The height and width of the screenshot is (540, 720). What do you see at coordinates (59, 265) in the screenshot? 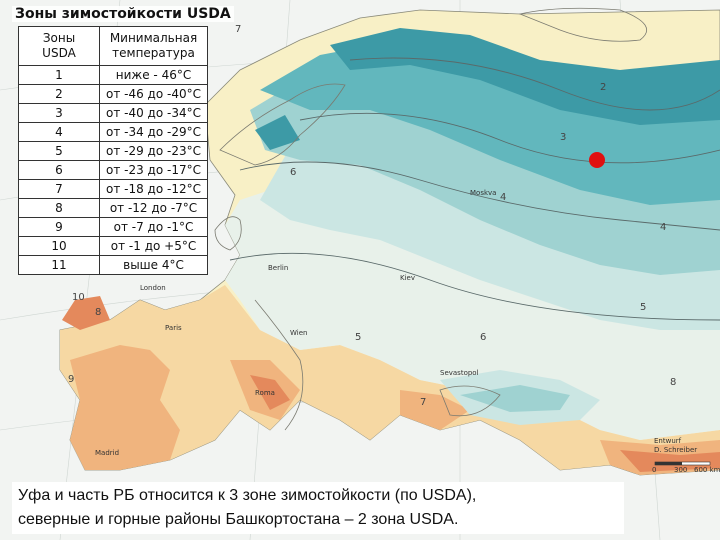
I see `zone-cell: 11` at bounding box center [59, 265].